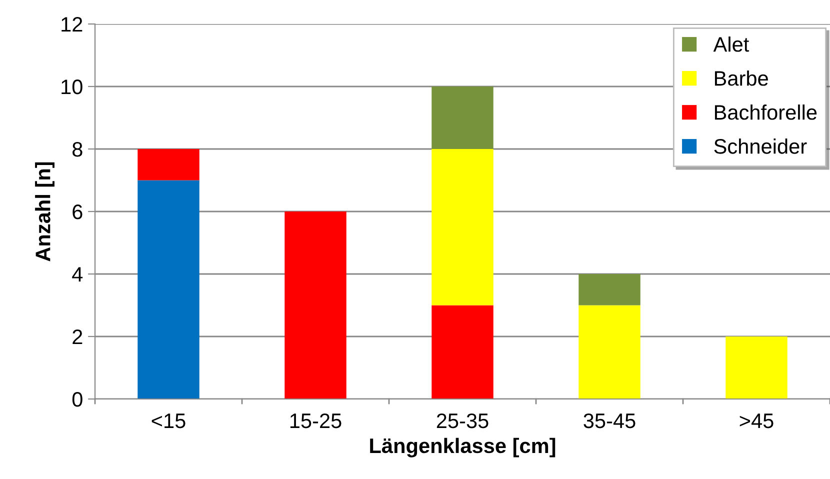 This screenshot has height=479, width=830. Describe the element at coordinates (77, 274) in the screenshot. I see `y-tick-label: 4` at that location.